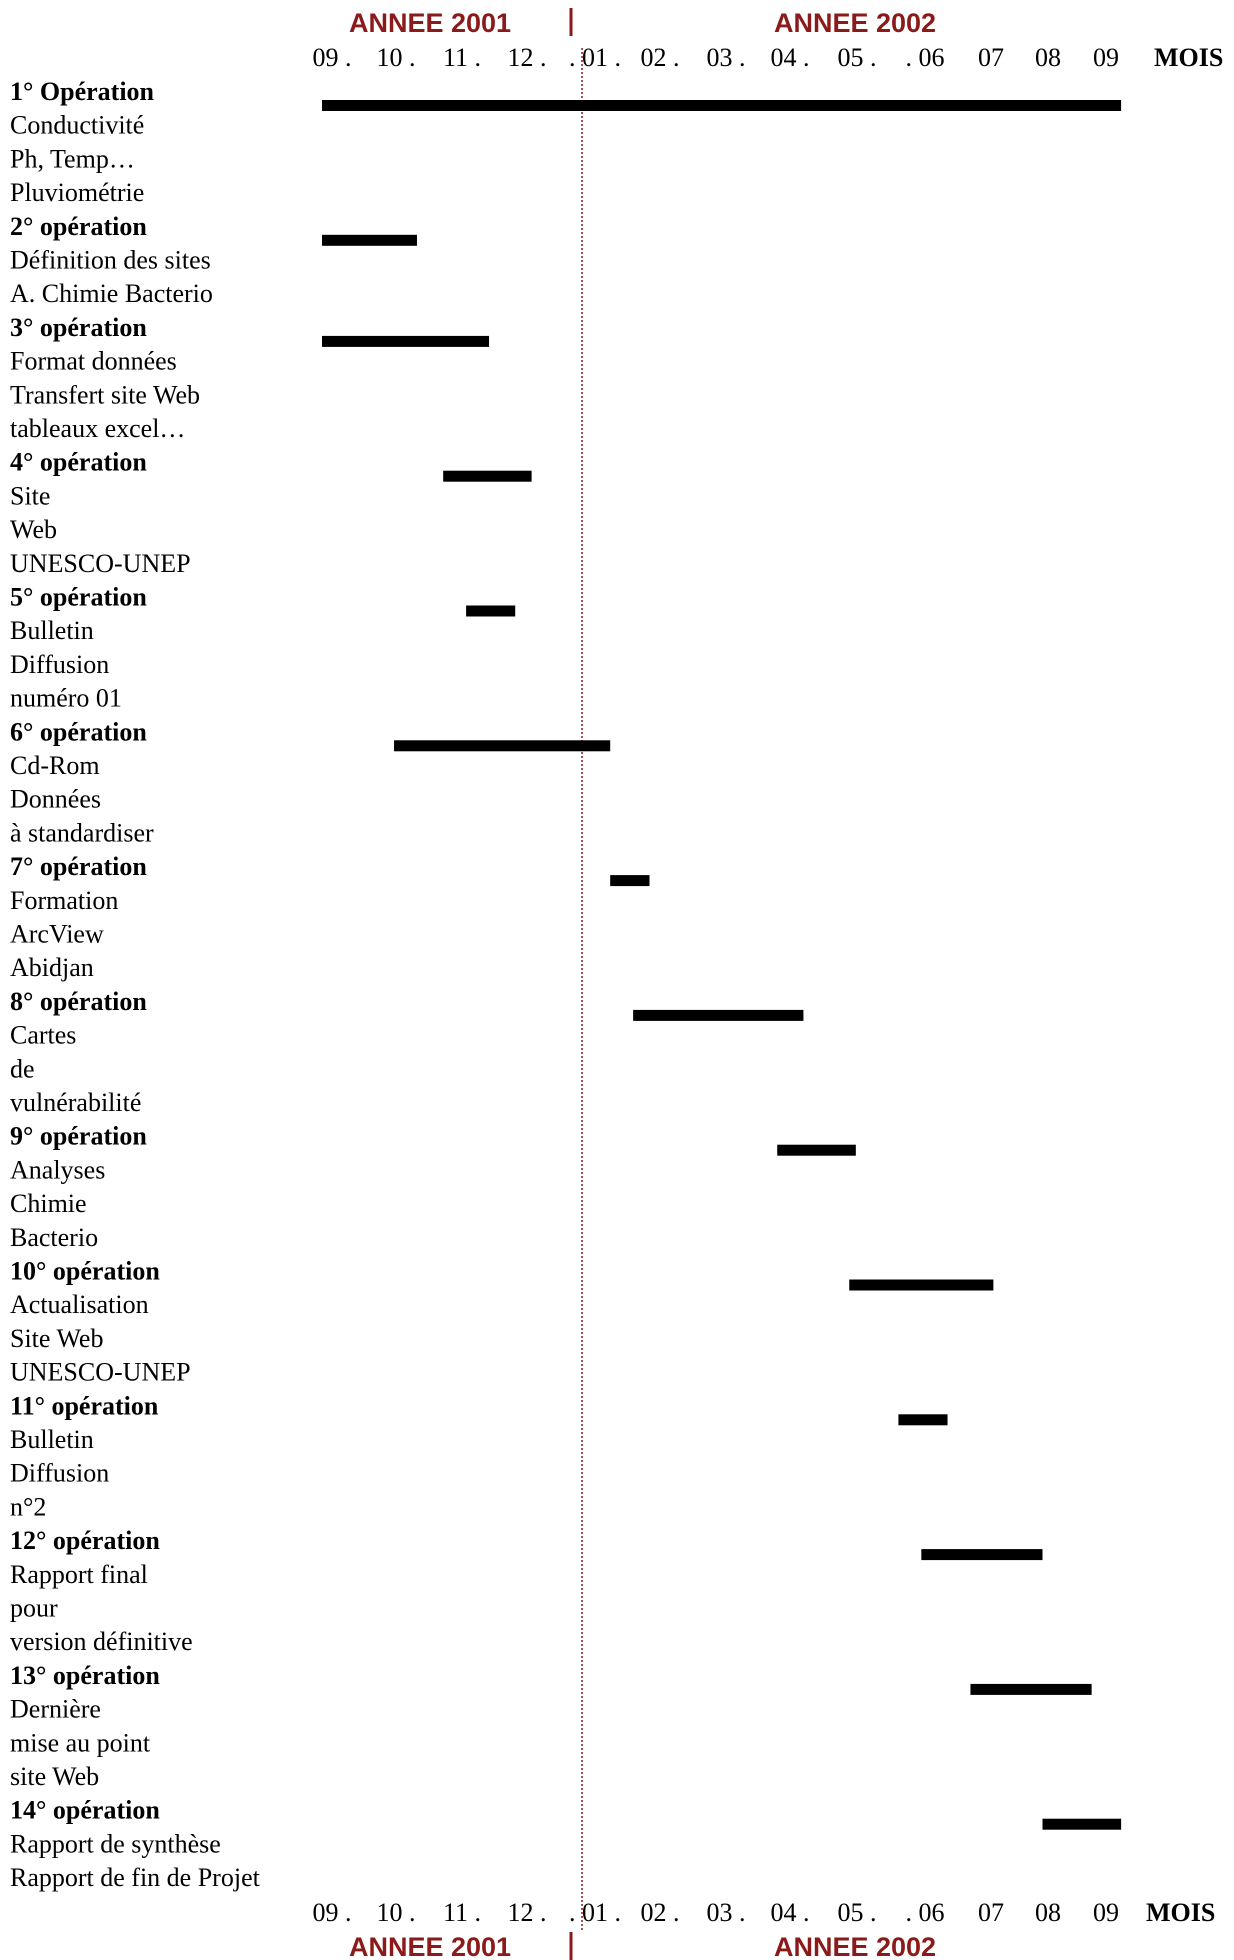  I want to click on operation-detail-line: mise au point, so click(80, 1742).